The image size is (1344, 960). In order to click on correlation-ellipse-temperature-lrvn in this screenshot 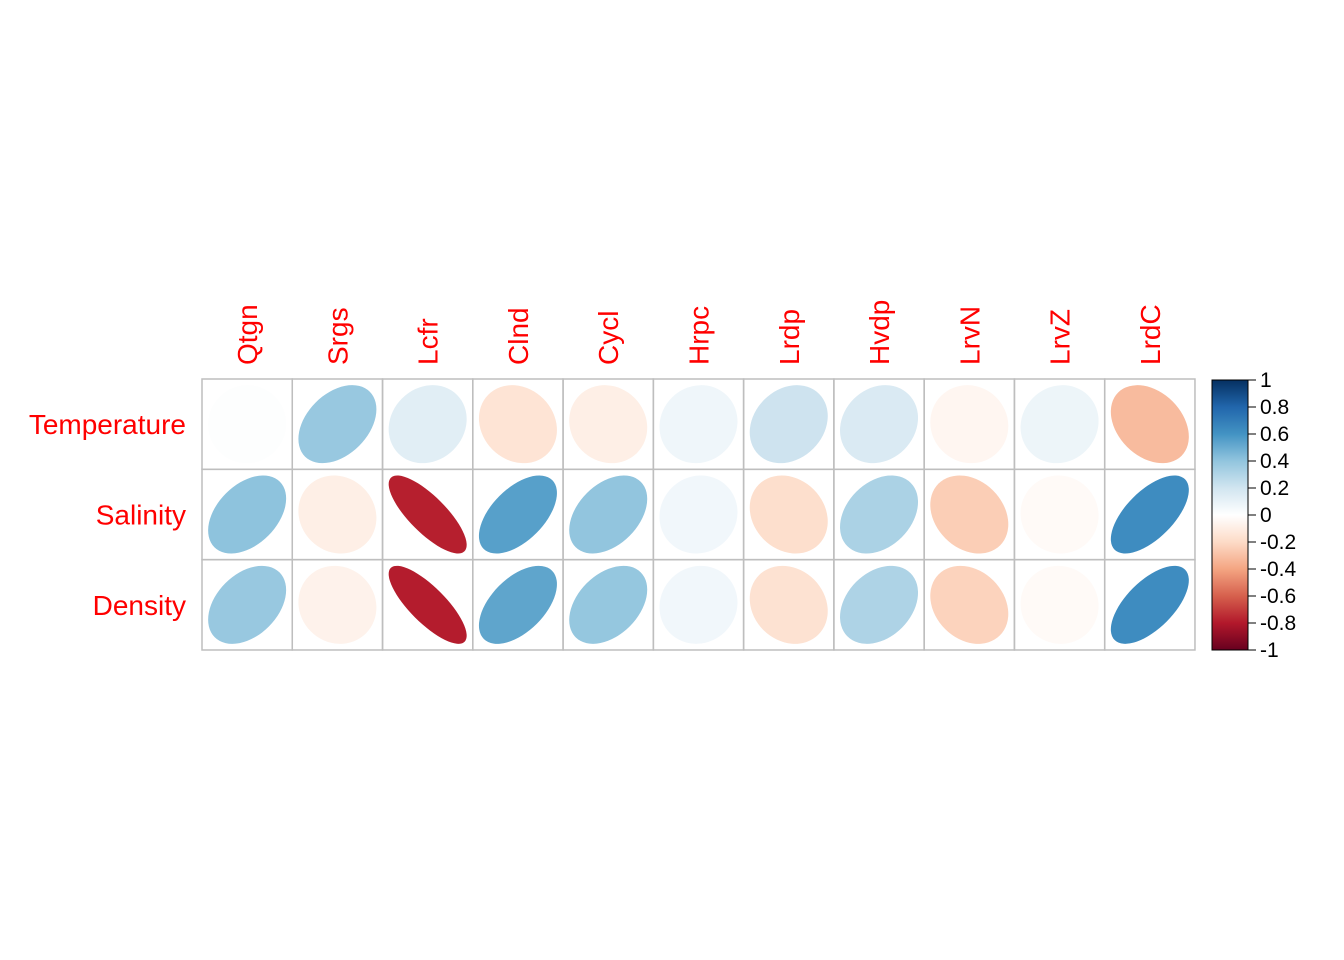, I will do `click(969, 424)`.